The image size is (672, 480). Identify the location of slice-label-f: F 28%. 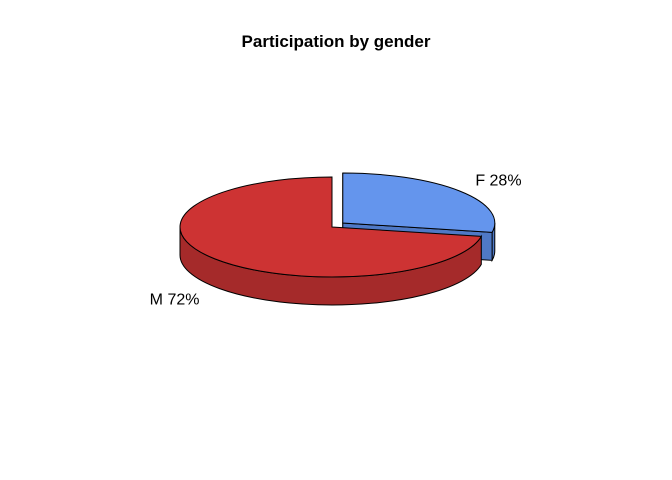
(498, 181).